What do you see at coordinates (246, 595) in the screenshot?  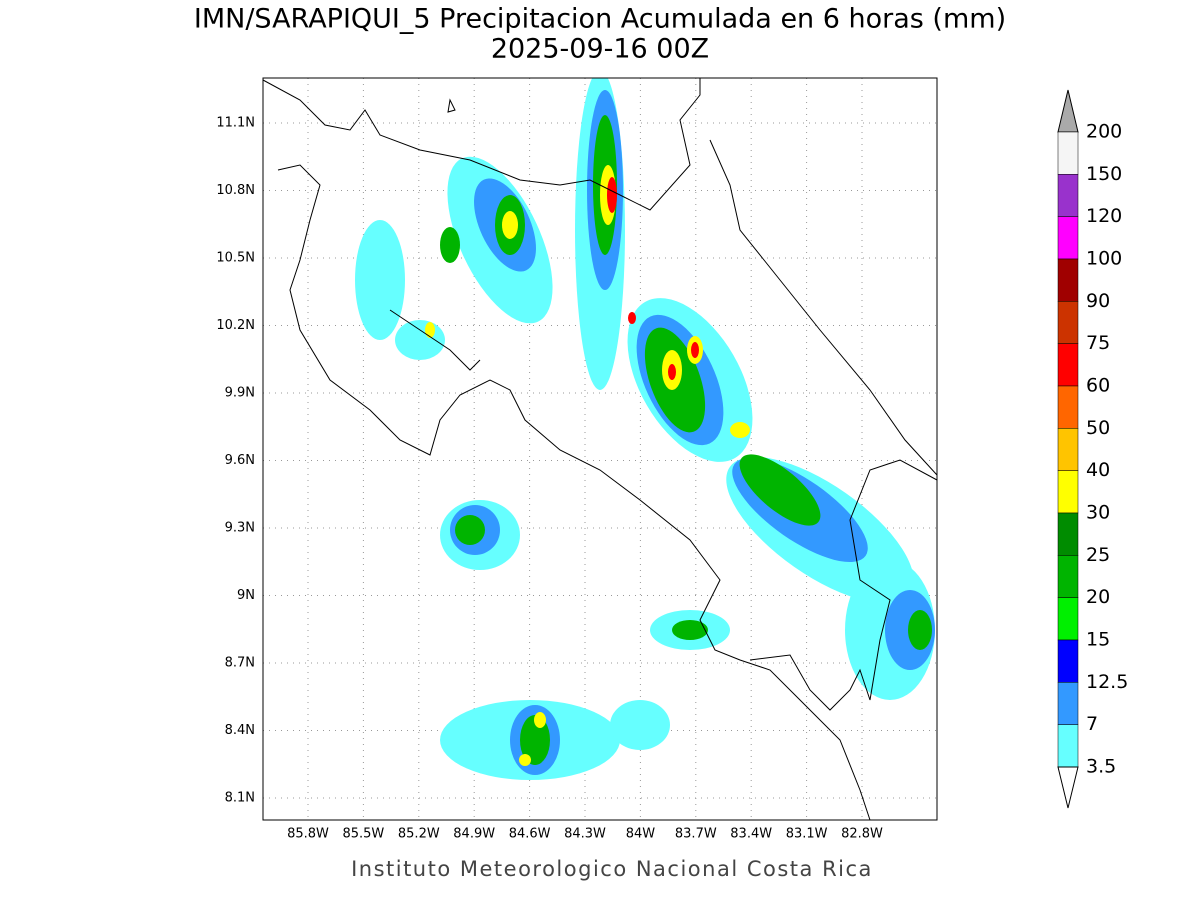 I see `lat-label: 9N` at bounding box center [246, 595].